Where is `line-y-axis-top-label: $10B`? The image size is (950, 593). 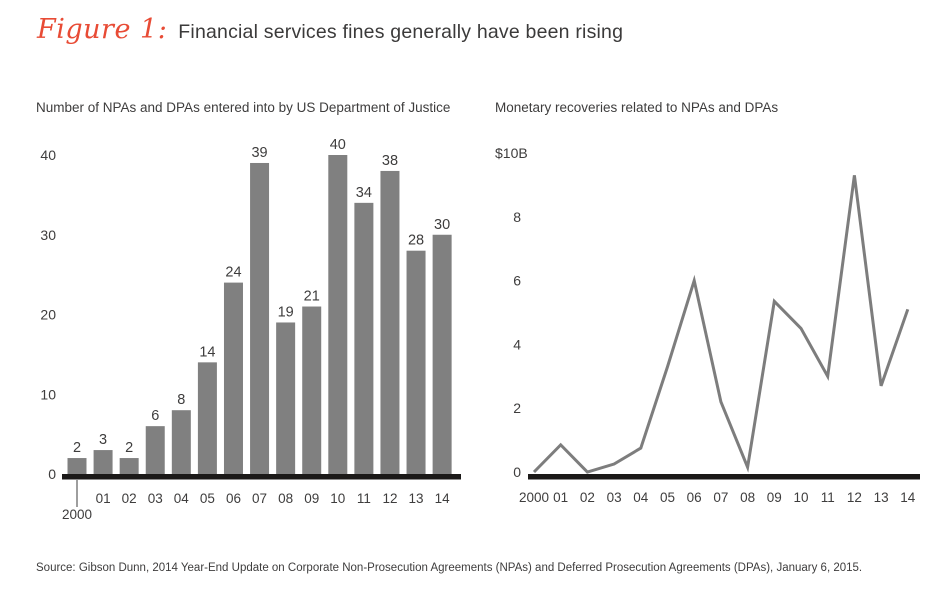
line-y-axis-top-label: $10B is located at coordinates (511, 153).